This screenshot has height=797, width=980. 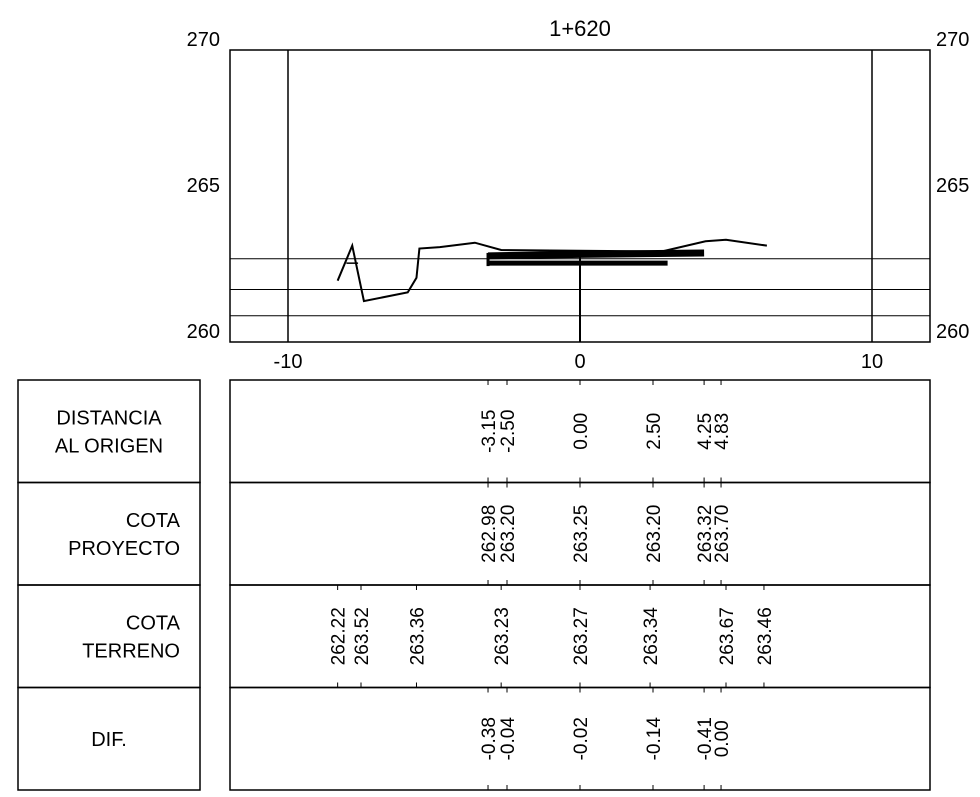 I want to click on y-tick-label-right: 265, so click(x=952, y=186).